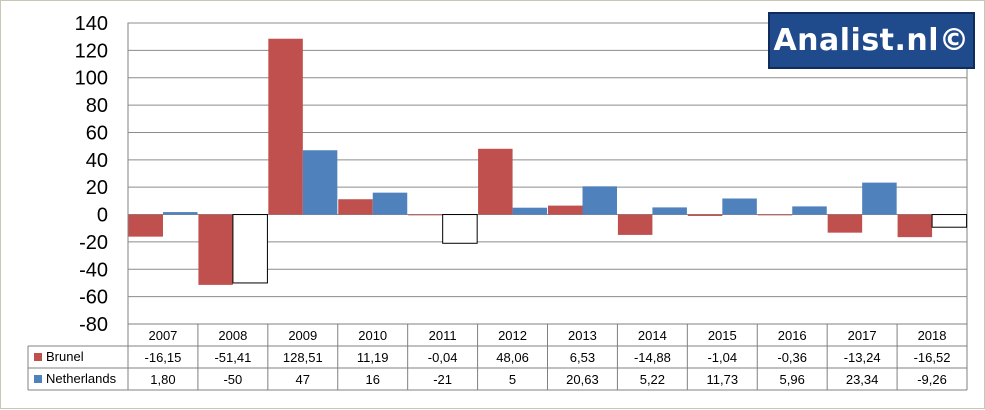 This screenshot has height=410, width=985. Describe the element at coordinates (652, 357) in the screenshot. I see `data-label: -14,88` at that location.